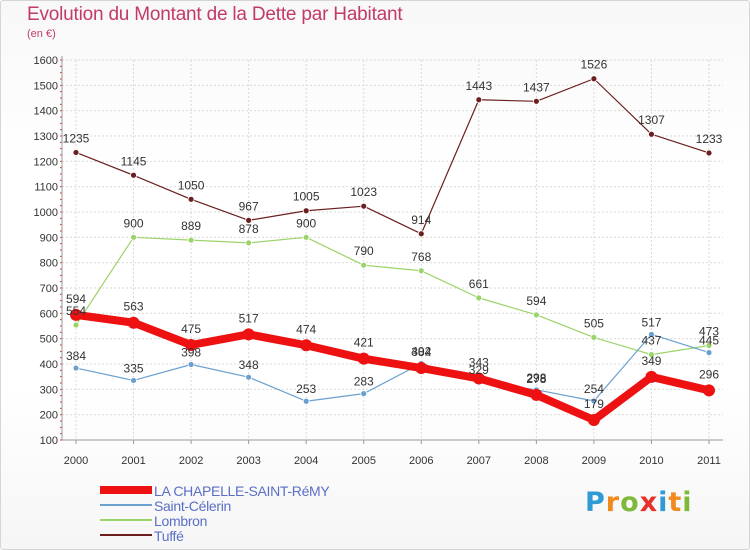 This screenshot has width=750, height=550. I want to click on proxiti-logo: Proxiti, so click(639, 502).